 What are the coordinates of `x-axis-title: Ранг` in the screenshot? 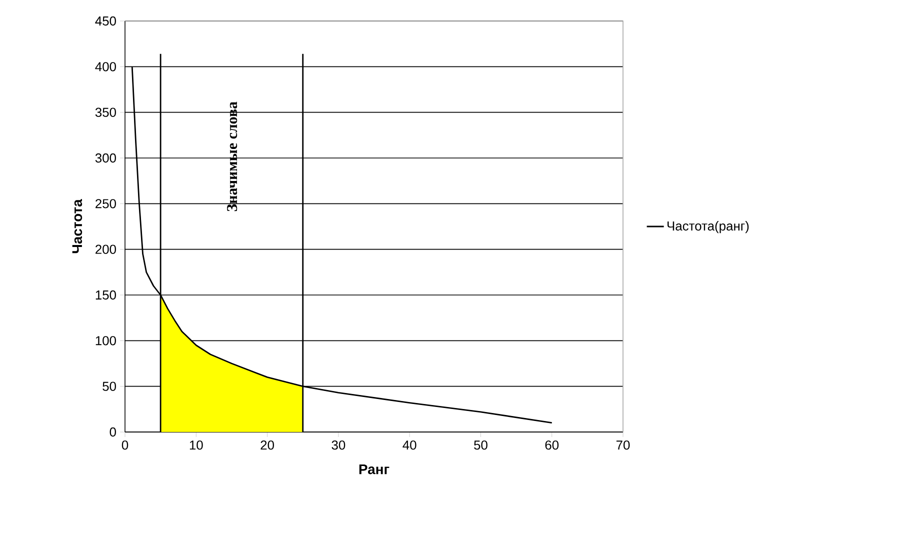 It's located at (374, 469).